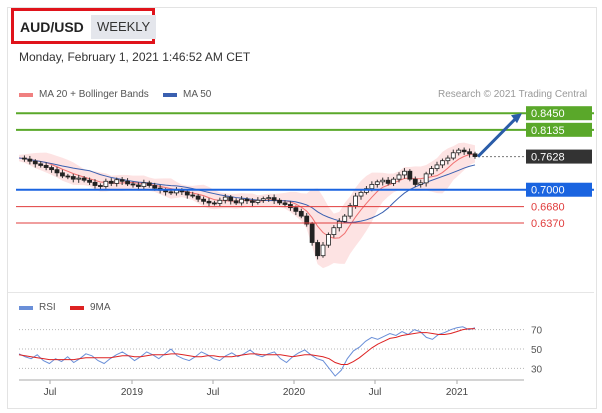 The height and width of the screenshot is (413, 602). I want to click on instrument-header: AUD/USD WEEKLY, so click(84, 26).